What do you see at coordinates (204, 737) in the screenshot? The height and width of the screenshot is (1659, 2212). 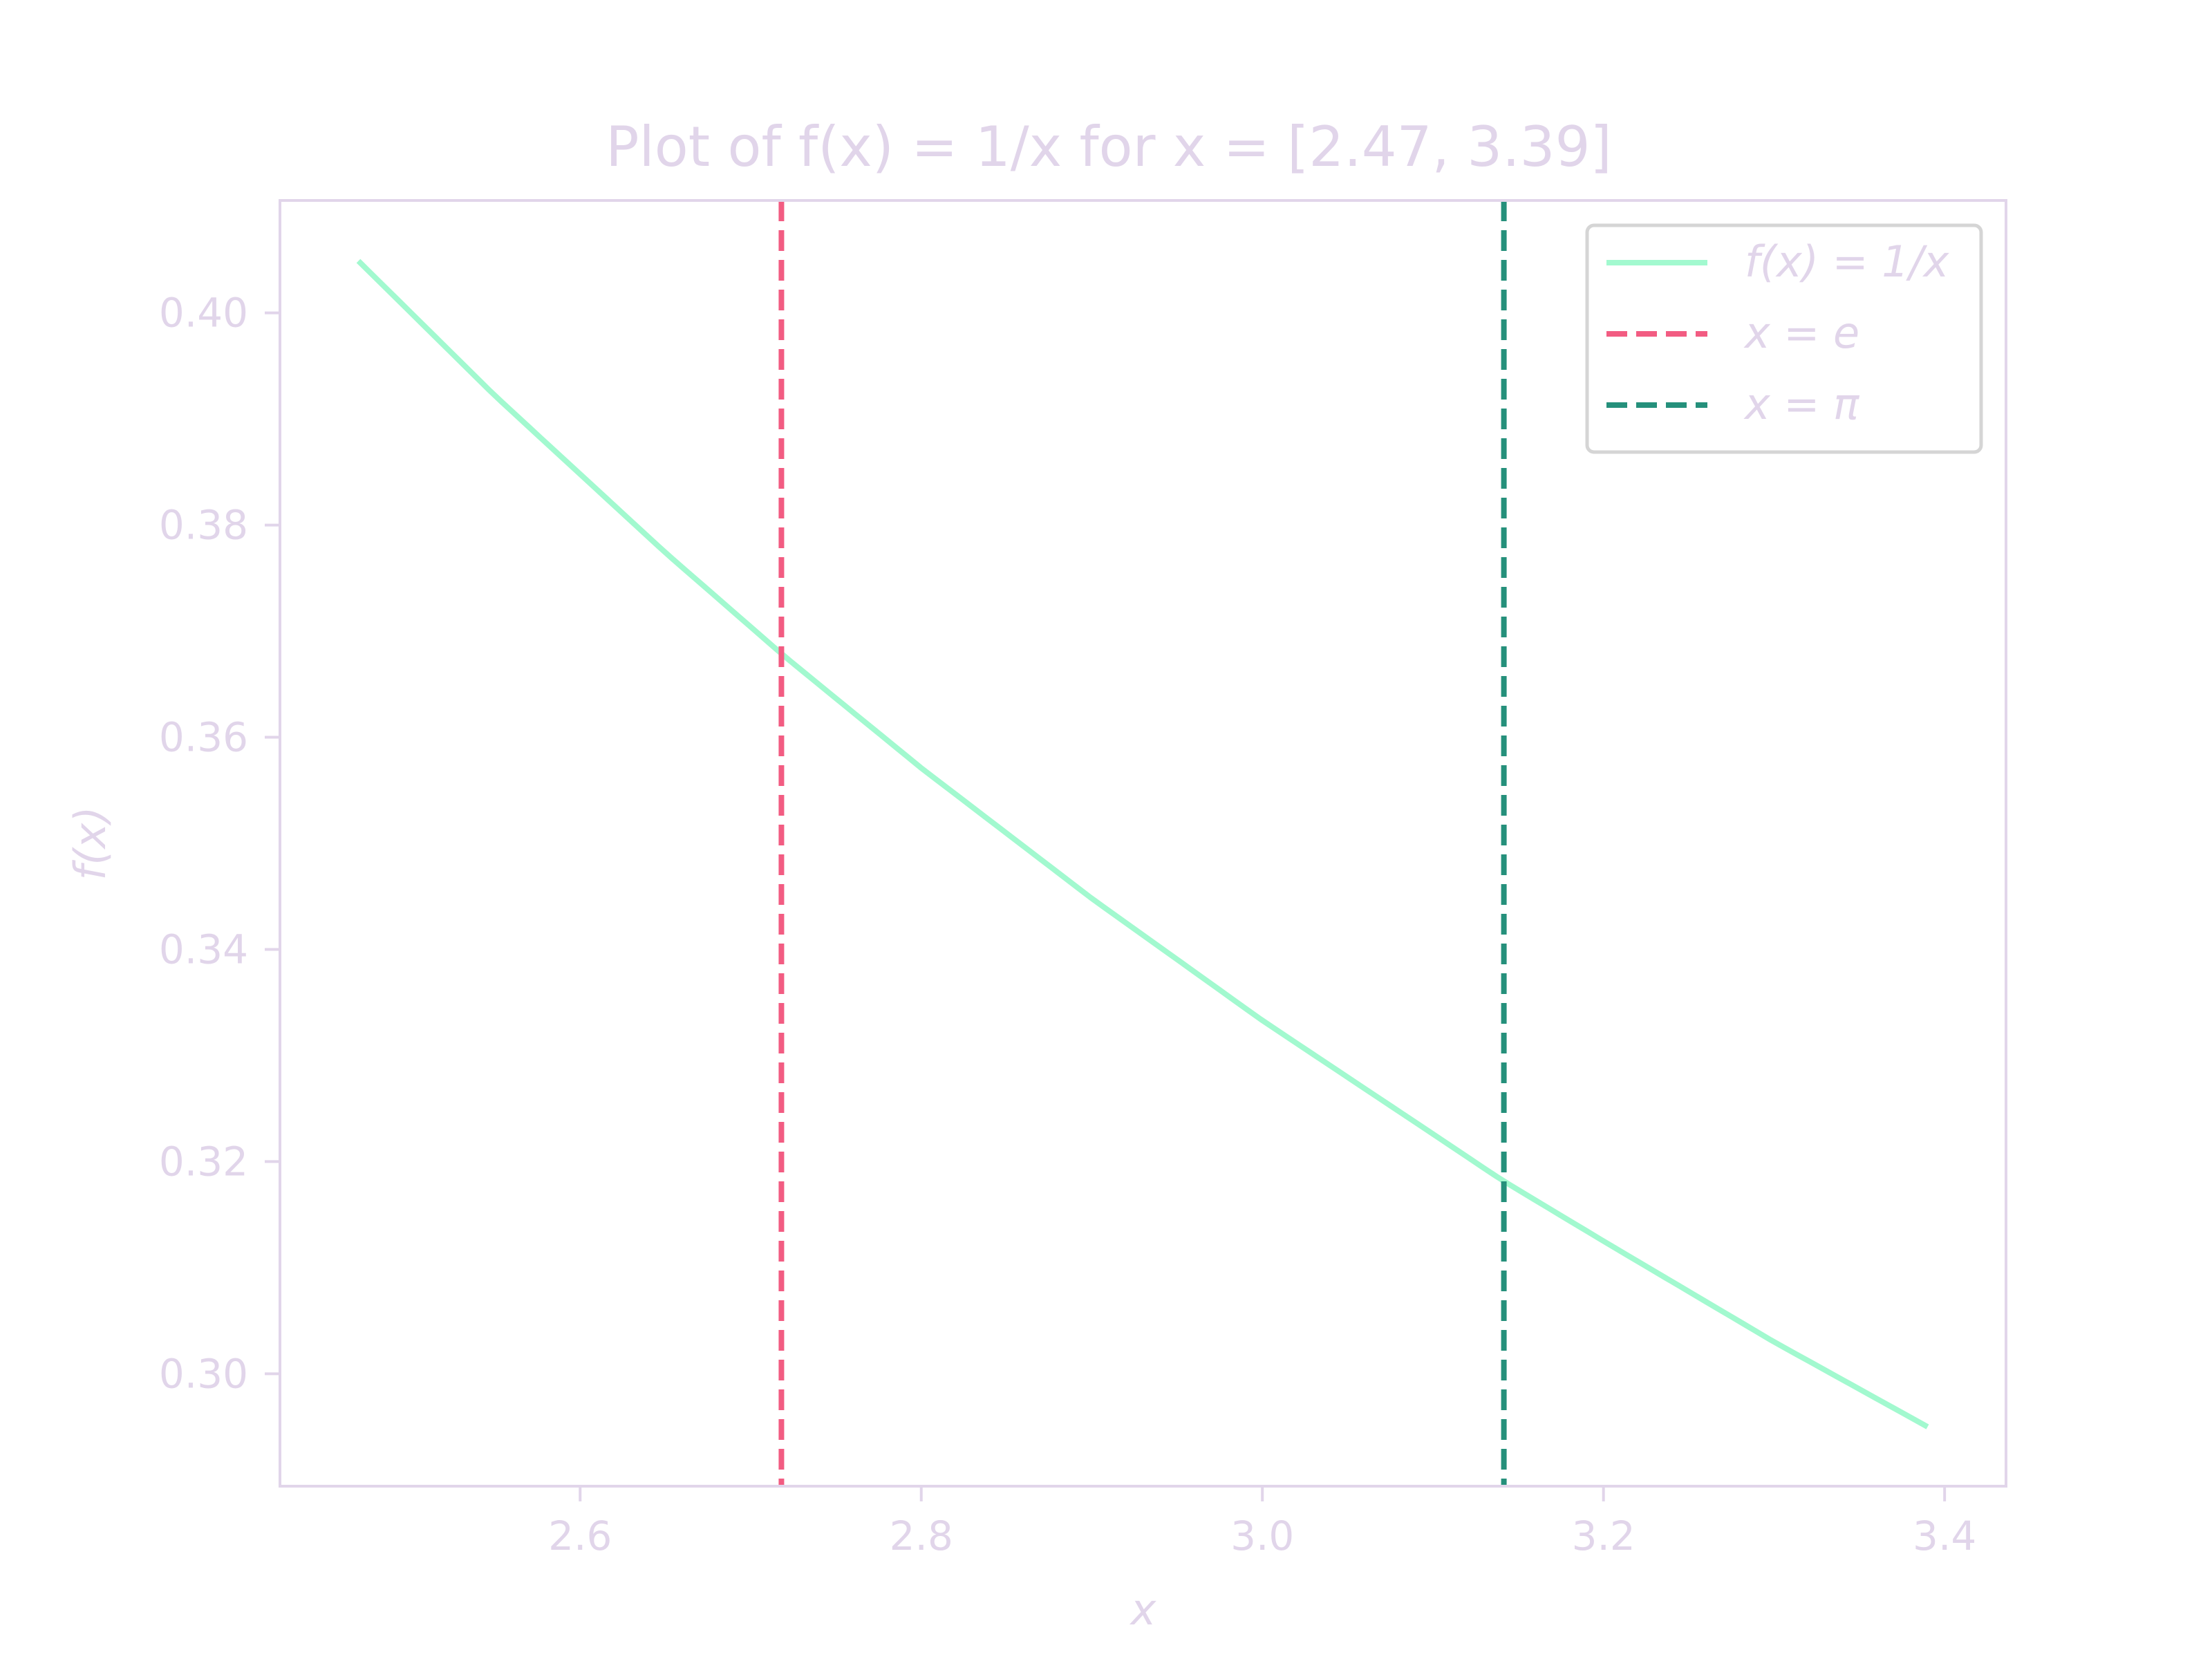 I see `y-tick-label: 0.36` at bounding box center [204, 737].